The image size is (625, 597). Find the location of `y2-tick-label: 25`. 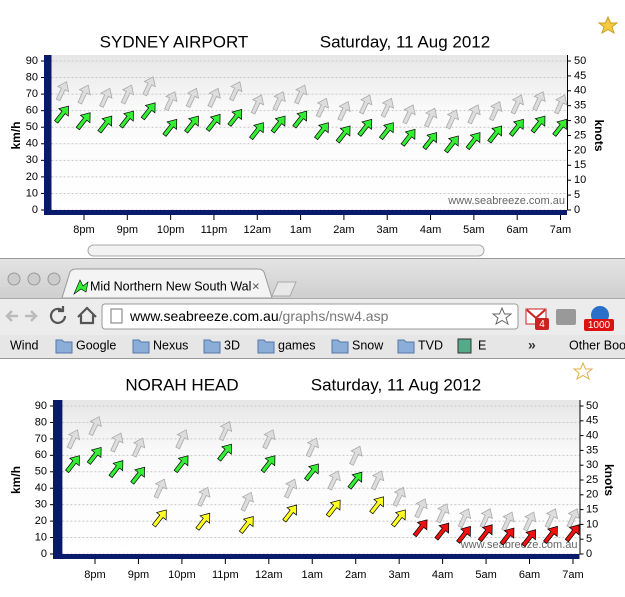

y2-tick-label: 25 is located at coordinates (580, 135).